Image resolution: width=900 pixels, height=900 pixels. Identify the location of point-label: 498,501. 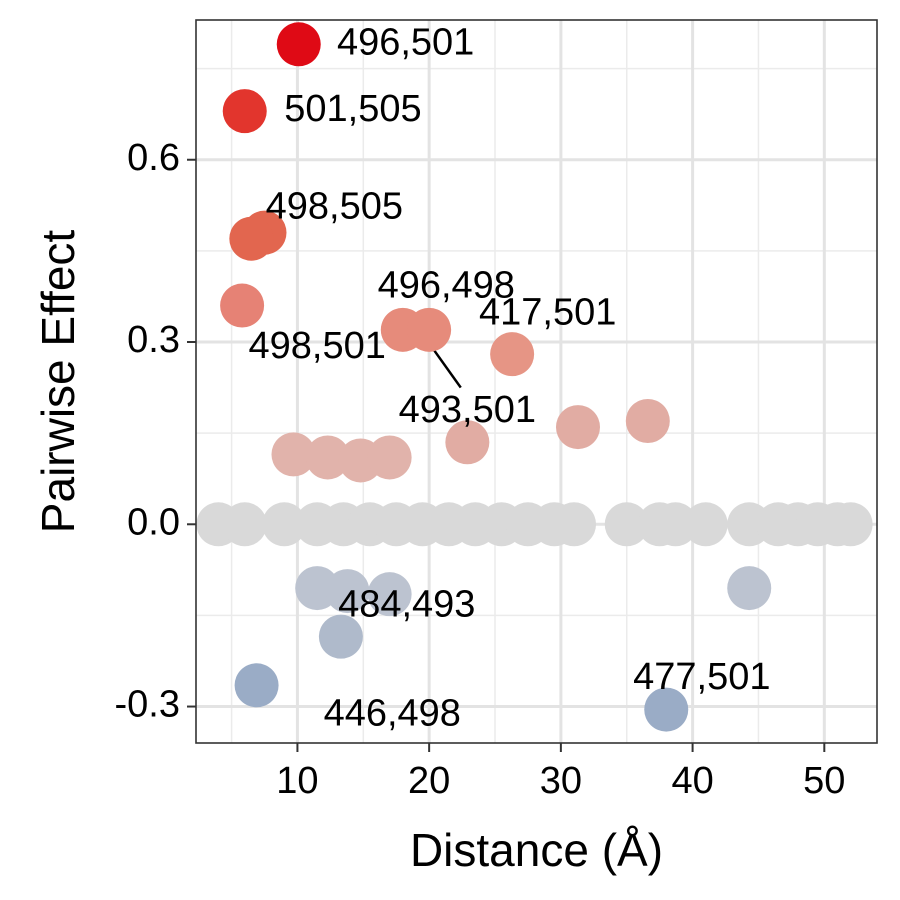
(316, 346).